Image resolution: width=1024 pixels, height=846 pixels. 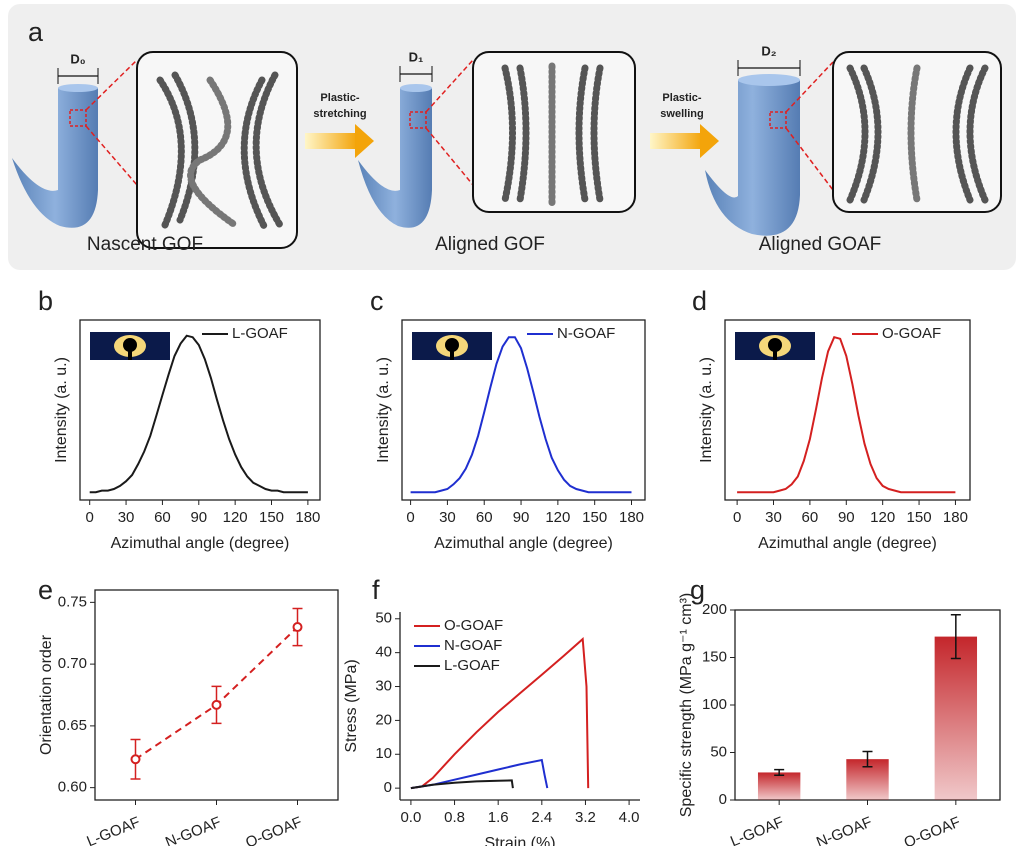 I want to click on y-axis-label: Specific strength (MPa g⁻¹ cm³), so click(x=686, y=705).